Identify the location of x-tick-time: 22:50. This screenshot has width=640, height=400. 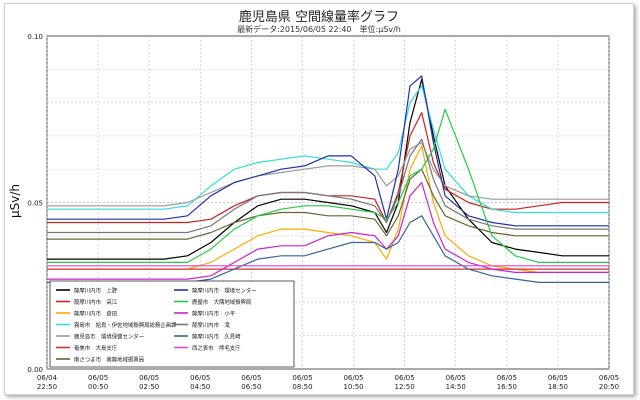
(47, 387).